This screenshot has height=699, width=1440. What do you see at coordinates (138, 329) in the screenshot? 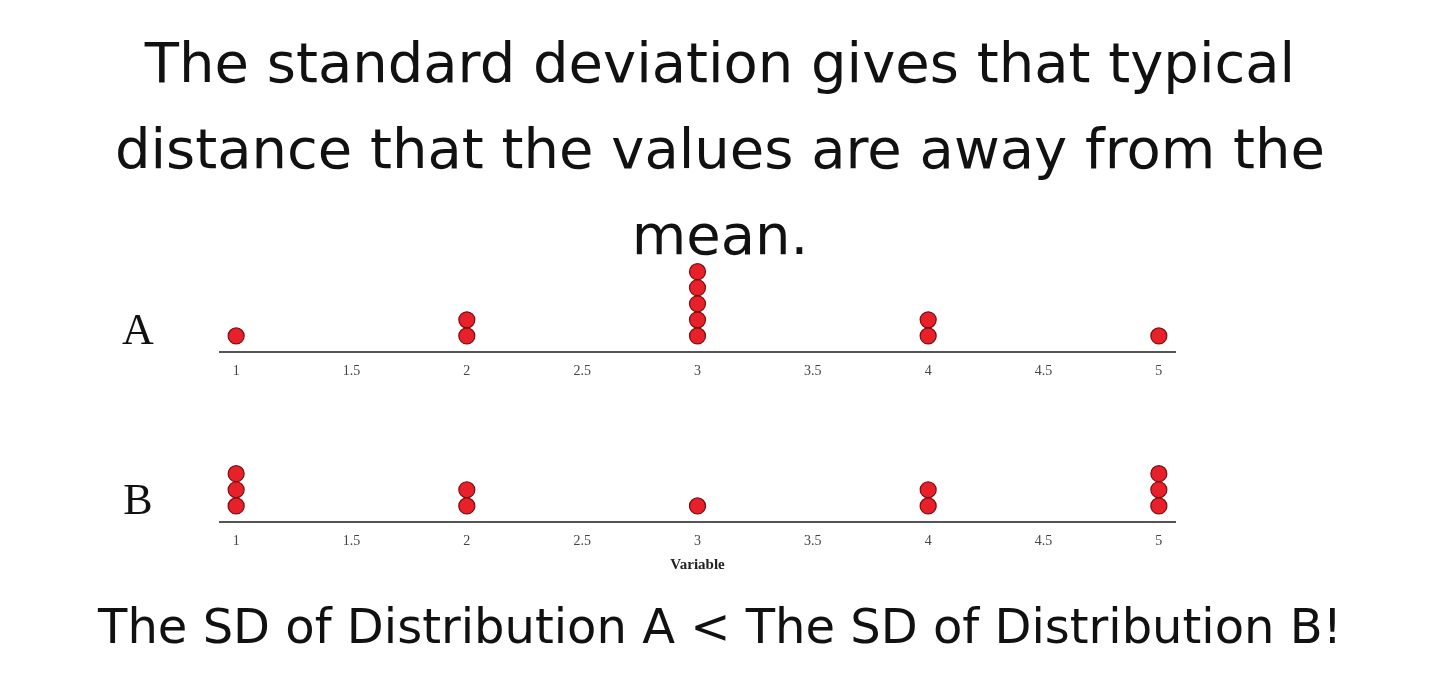
I see `y-axis-title: A` at bounding box center [138, 329].